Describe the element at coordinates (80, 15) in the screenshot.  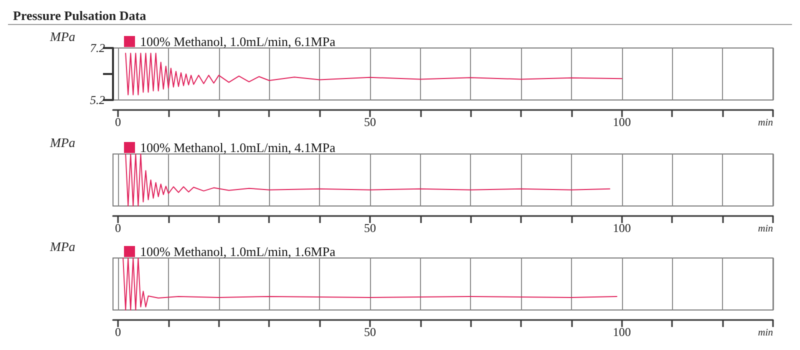
I see `chart-title: Pressure Pulsation Data` at that location.